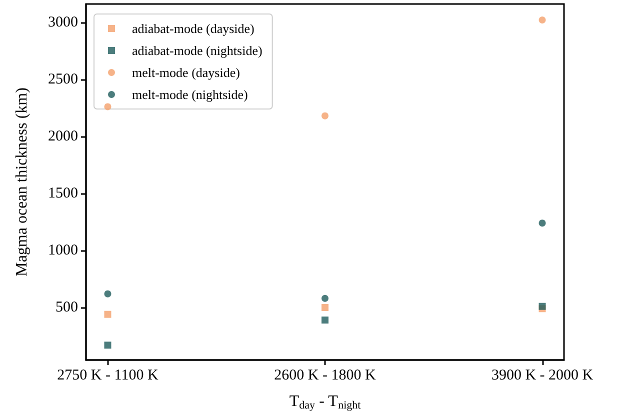 The height and width of the screenshot is (416, 622). I want to click on y-tick-label: 2500, so click(63, 79).